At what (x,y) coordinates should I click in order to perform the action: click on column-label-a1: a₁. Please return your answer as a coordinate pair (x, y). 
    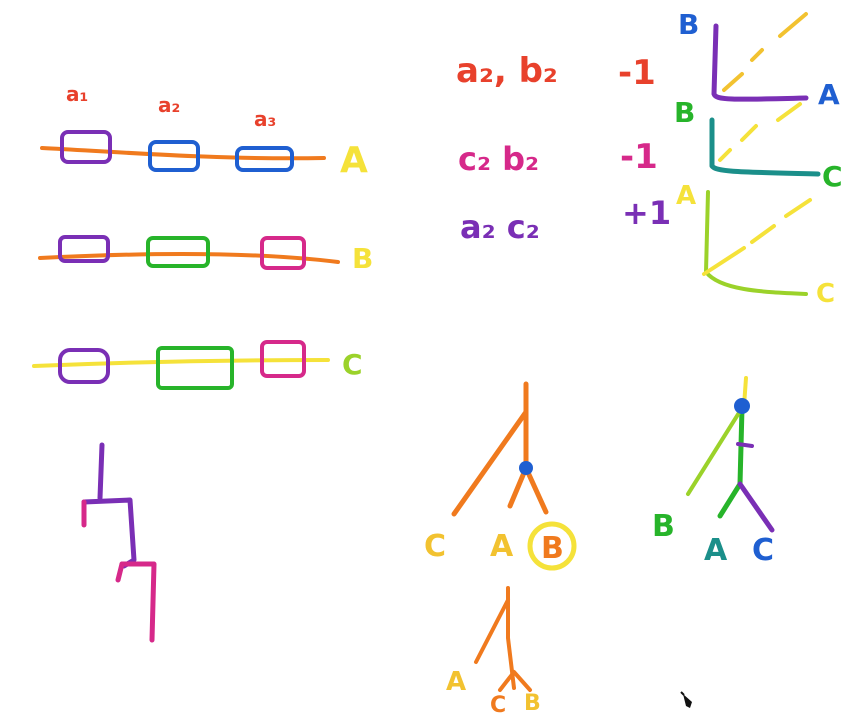
    Looking at the image, I should click on (77, 94).